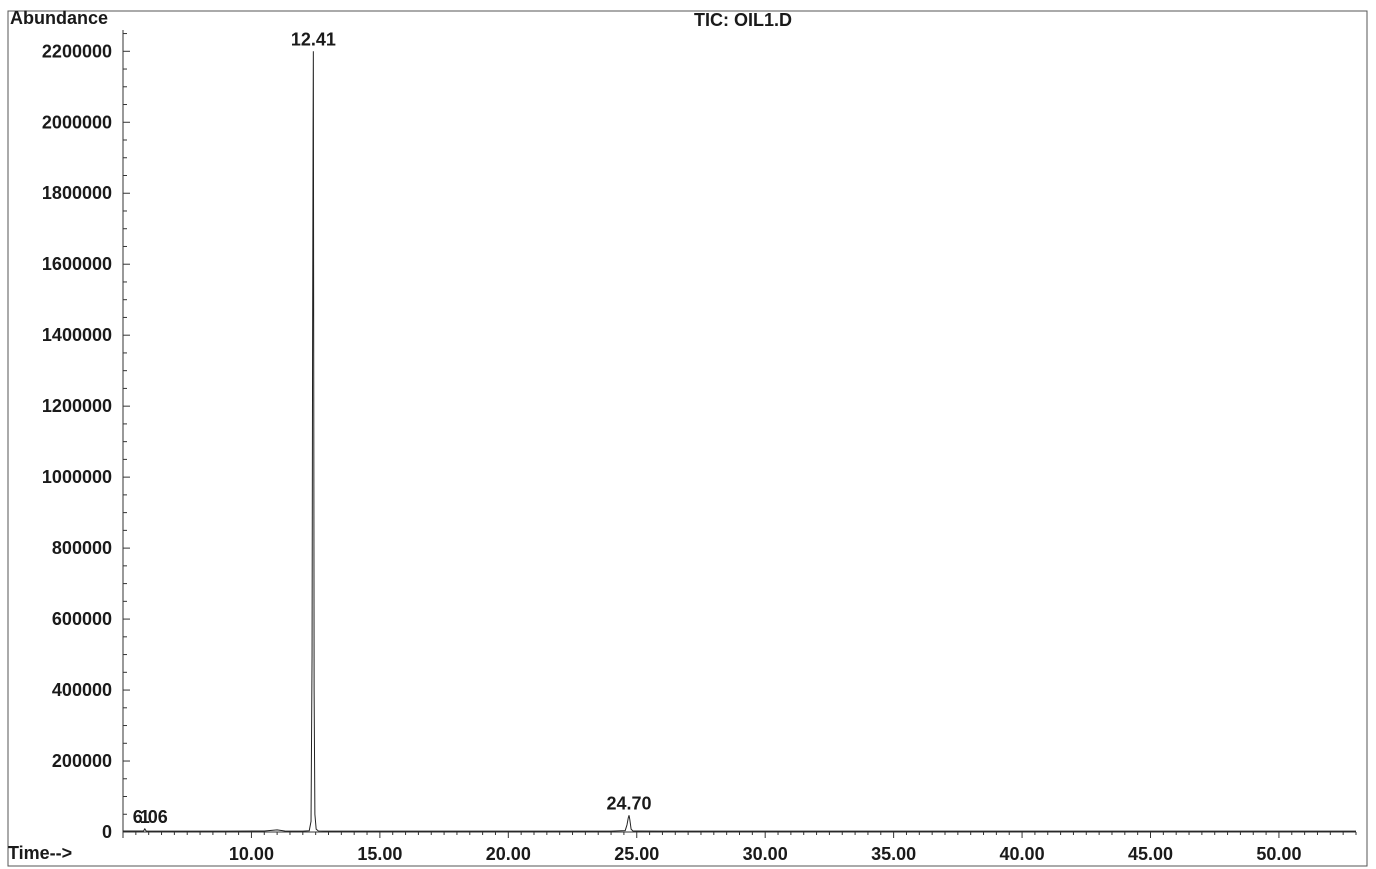  What do you see at coordinates (313, 39) in the screenshot?
I see `peak-label: 12.41` at bounding box center [313, 39].